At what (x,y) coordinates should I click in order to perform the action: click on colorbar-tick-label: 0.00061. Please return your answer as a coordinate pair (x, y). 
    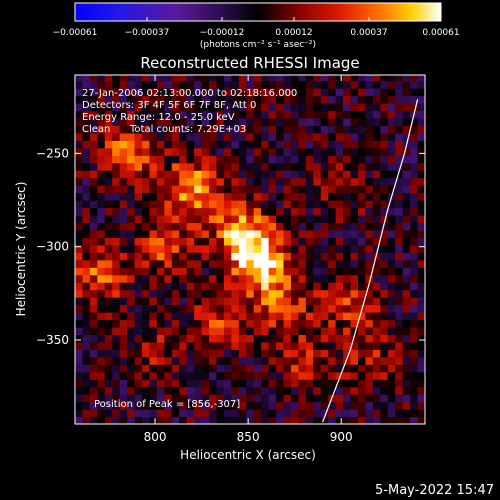
    Looking at the image, I should click on (440, 33).